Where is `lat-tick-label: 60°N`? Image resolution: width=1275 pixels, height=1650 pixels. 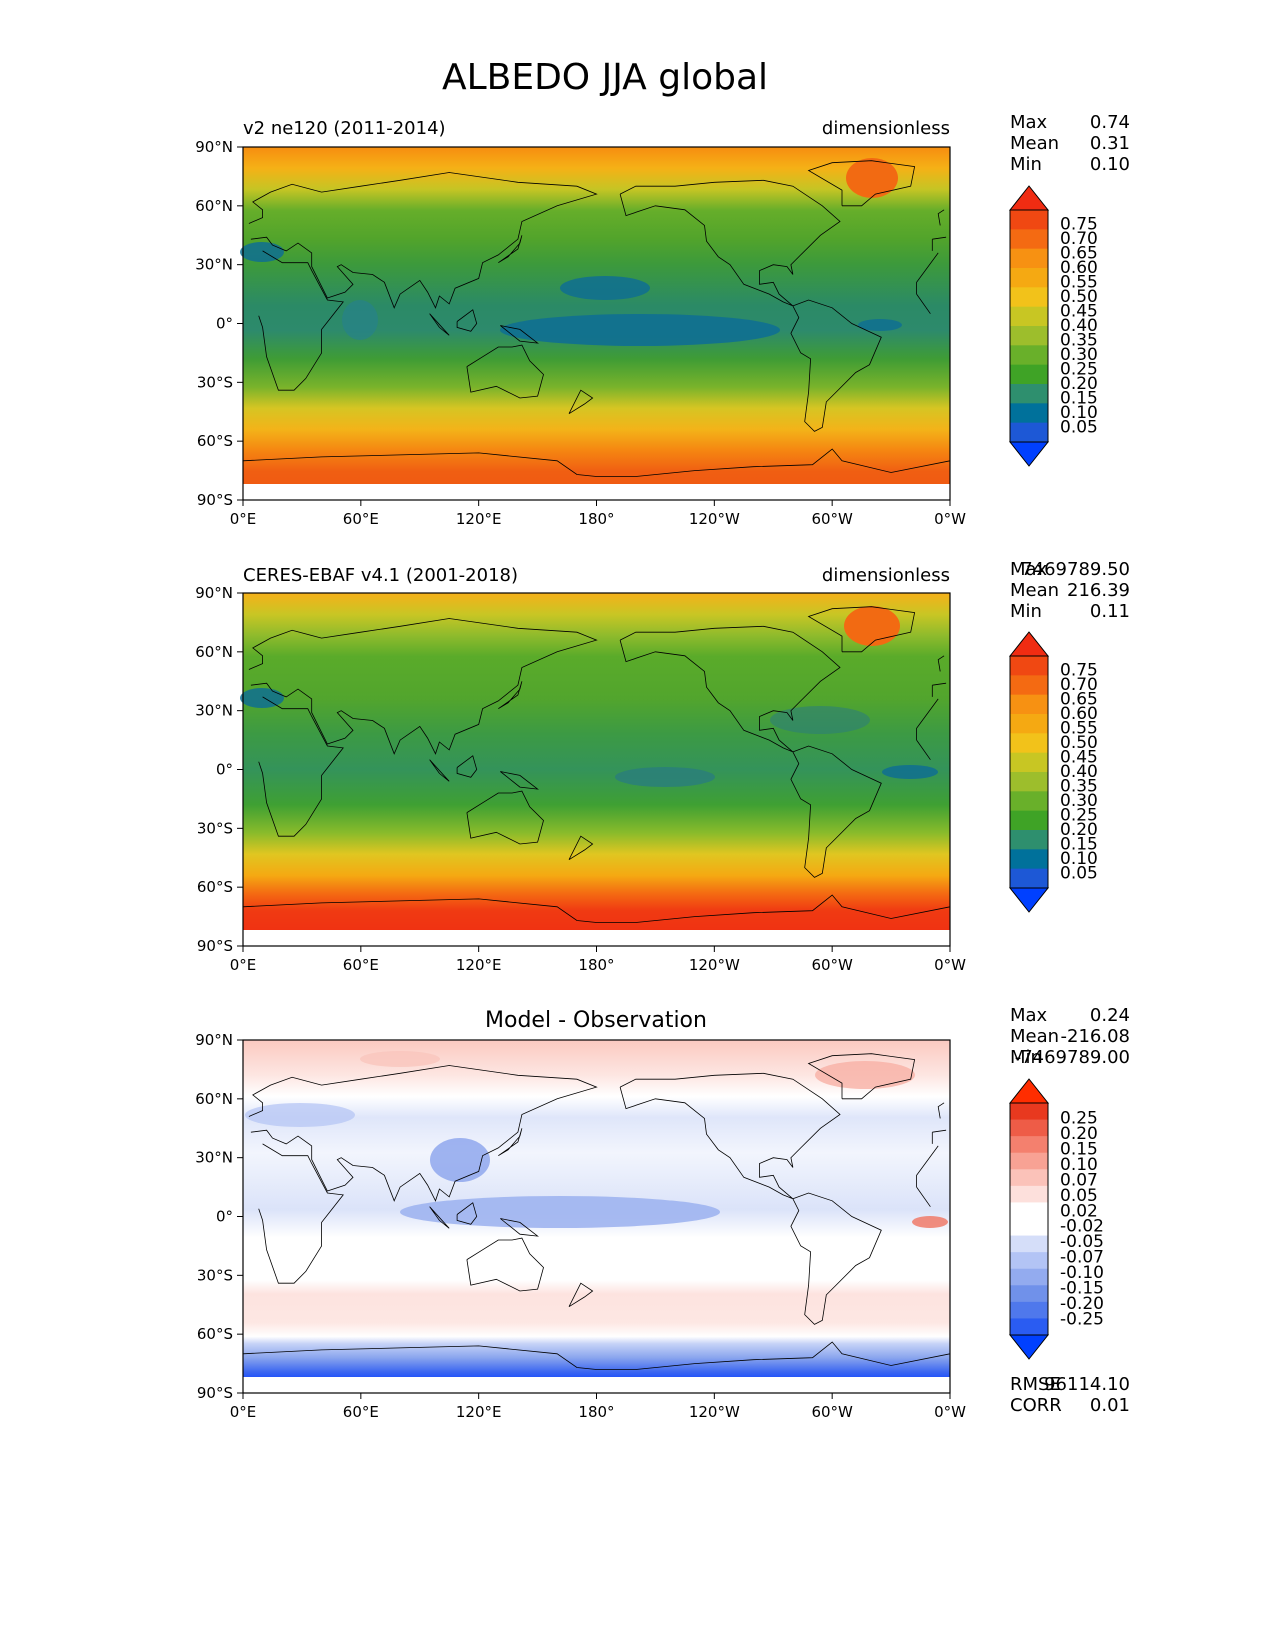
lat-tick-label: 60°N is located at coordinates (214, 1099).